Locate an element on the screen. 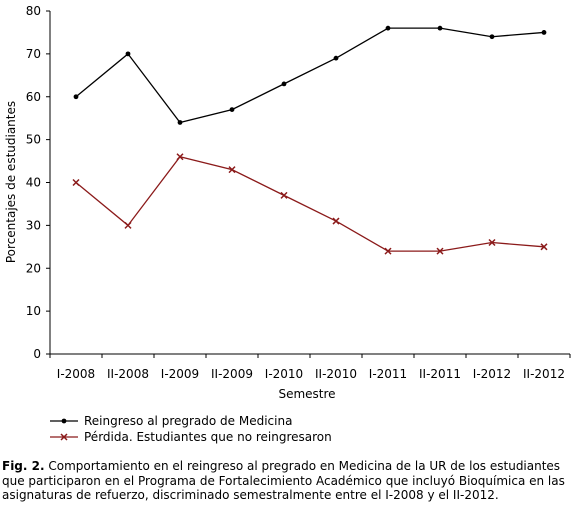 The height and width of the screenshot is (508, 580). caption-label: Fig. 2. is located at coordinates (23, 466).